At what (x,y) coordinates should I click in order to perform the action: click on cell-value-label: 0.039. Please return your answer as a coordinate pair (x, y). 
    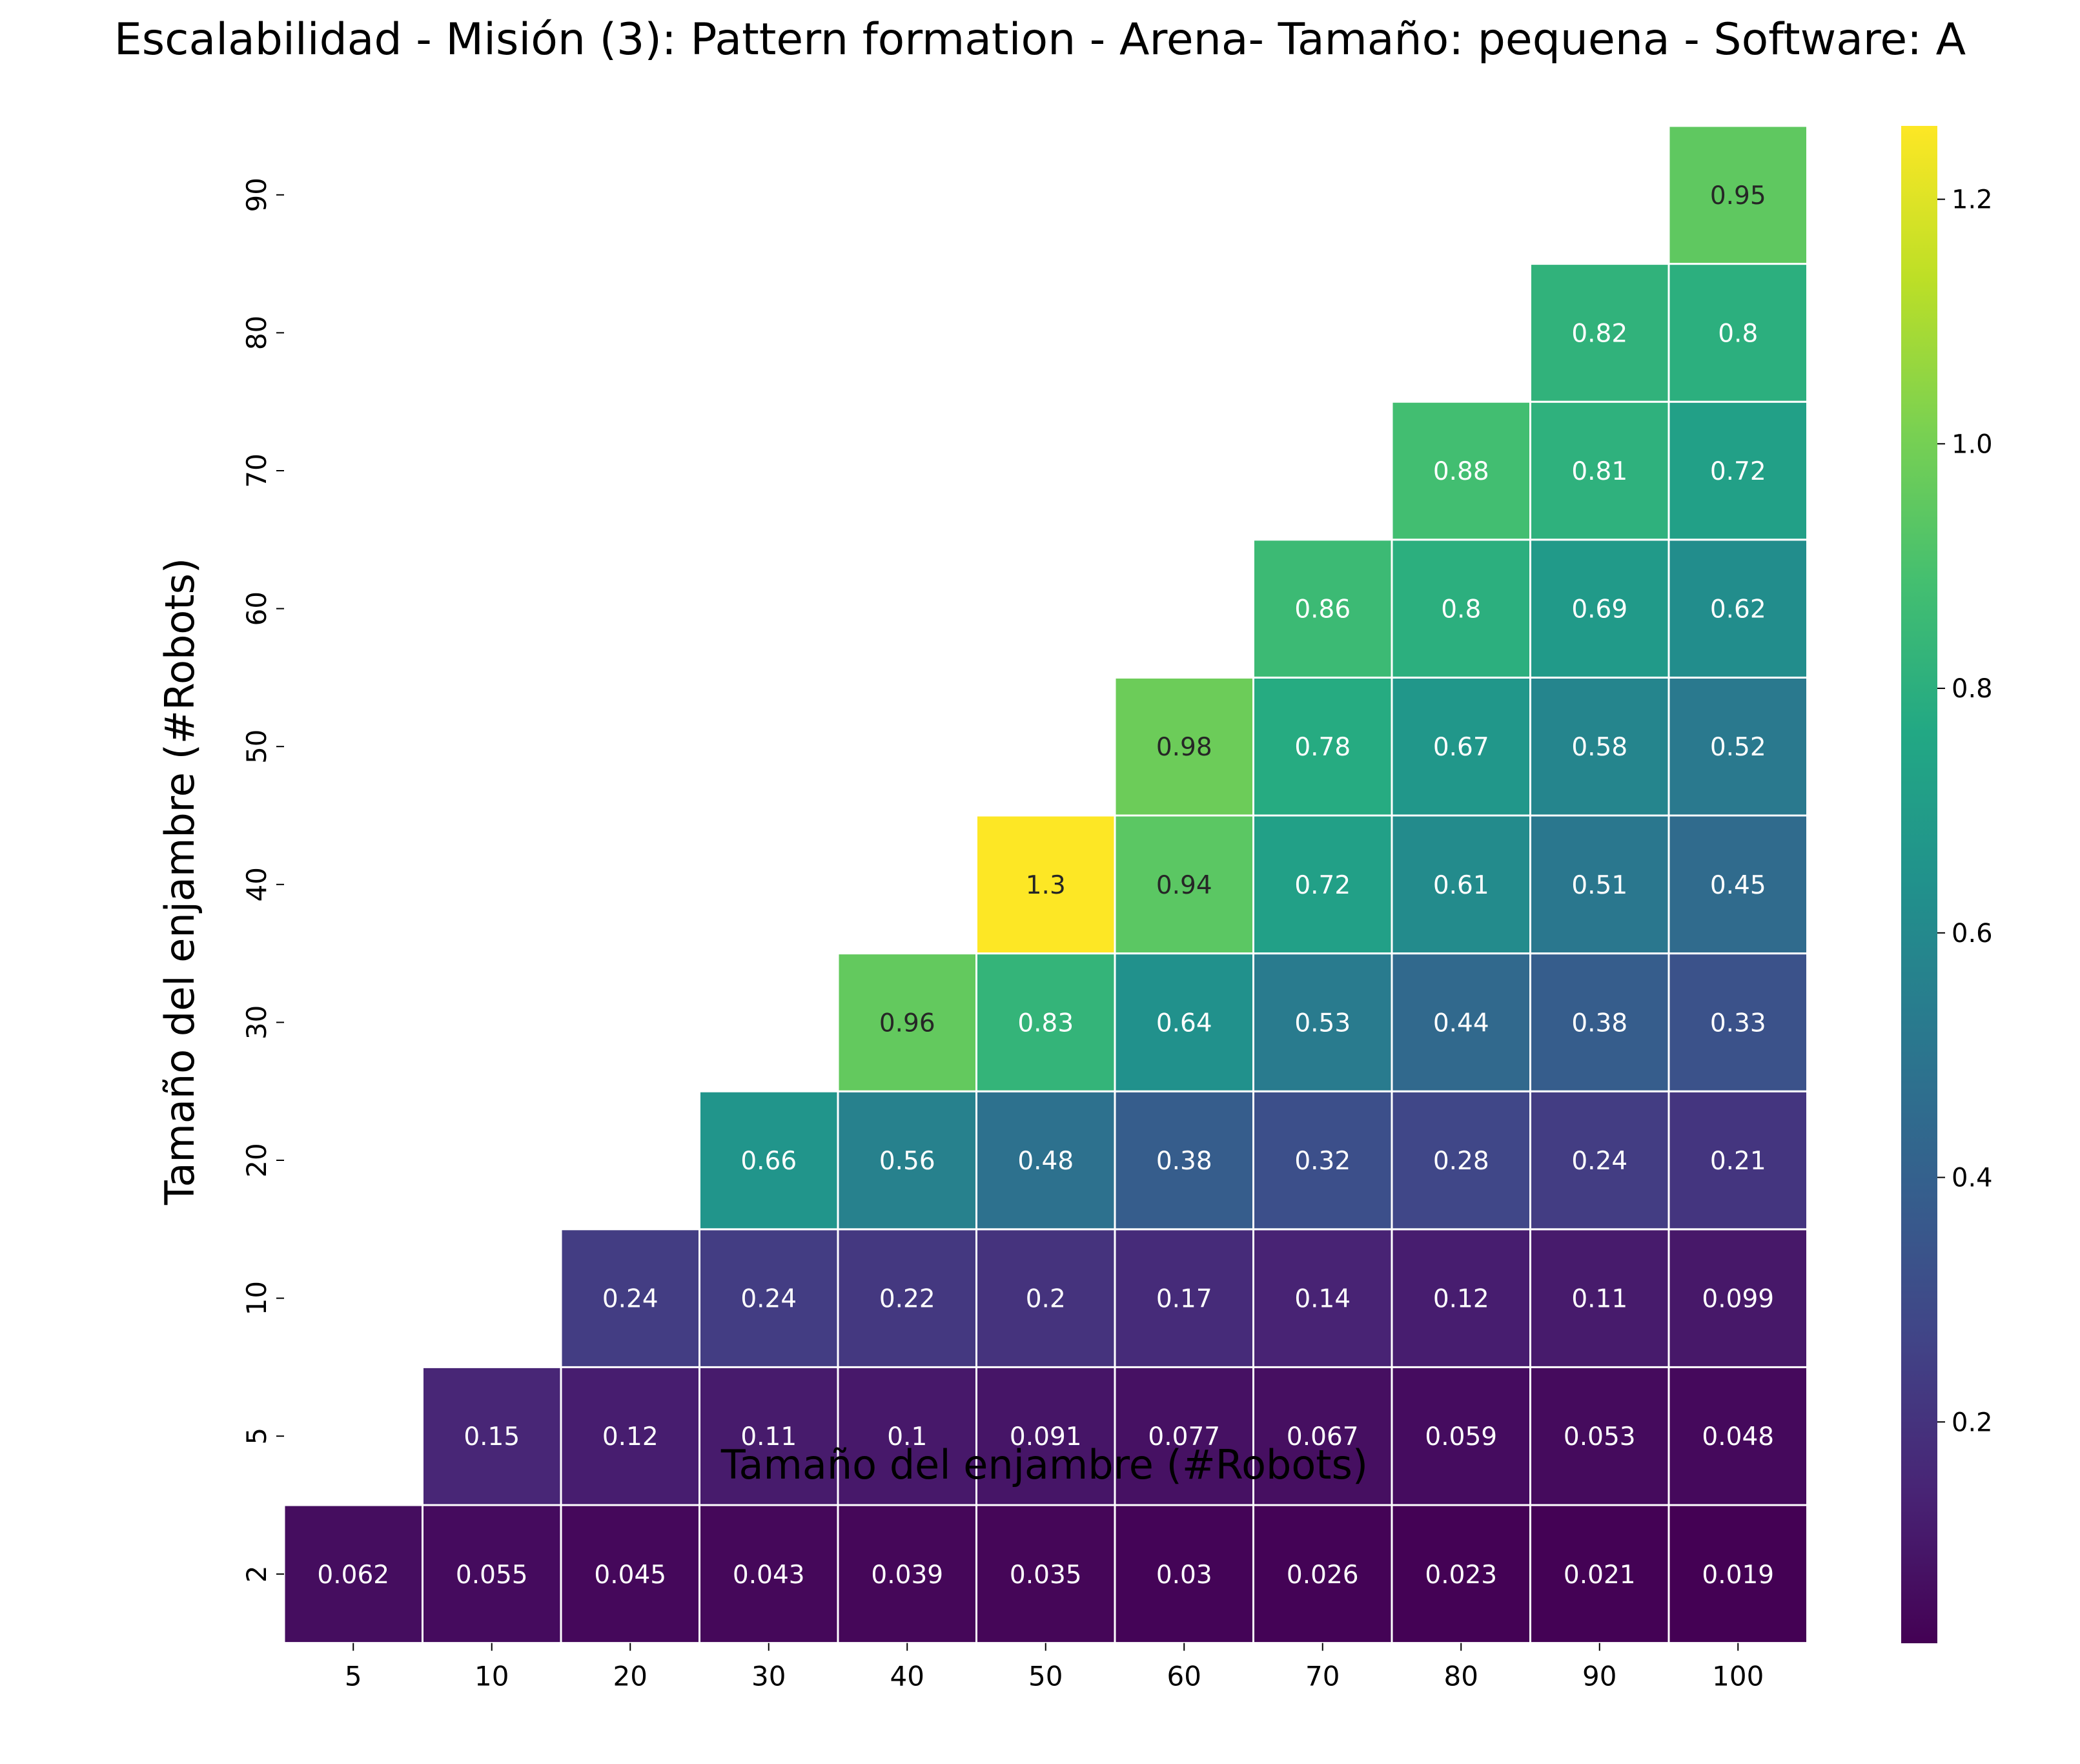
    Looking at the image, I should click on (907, 1576).